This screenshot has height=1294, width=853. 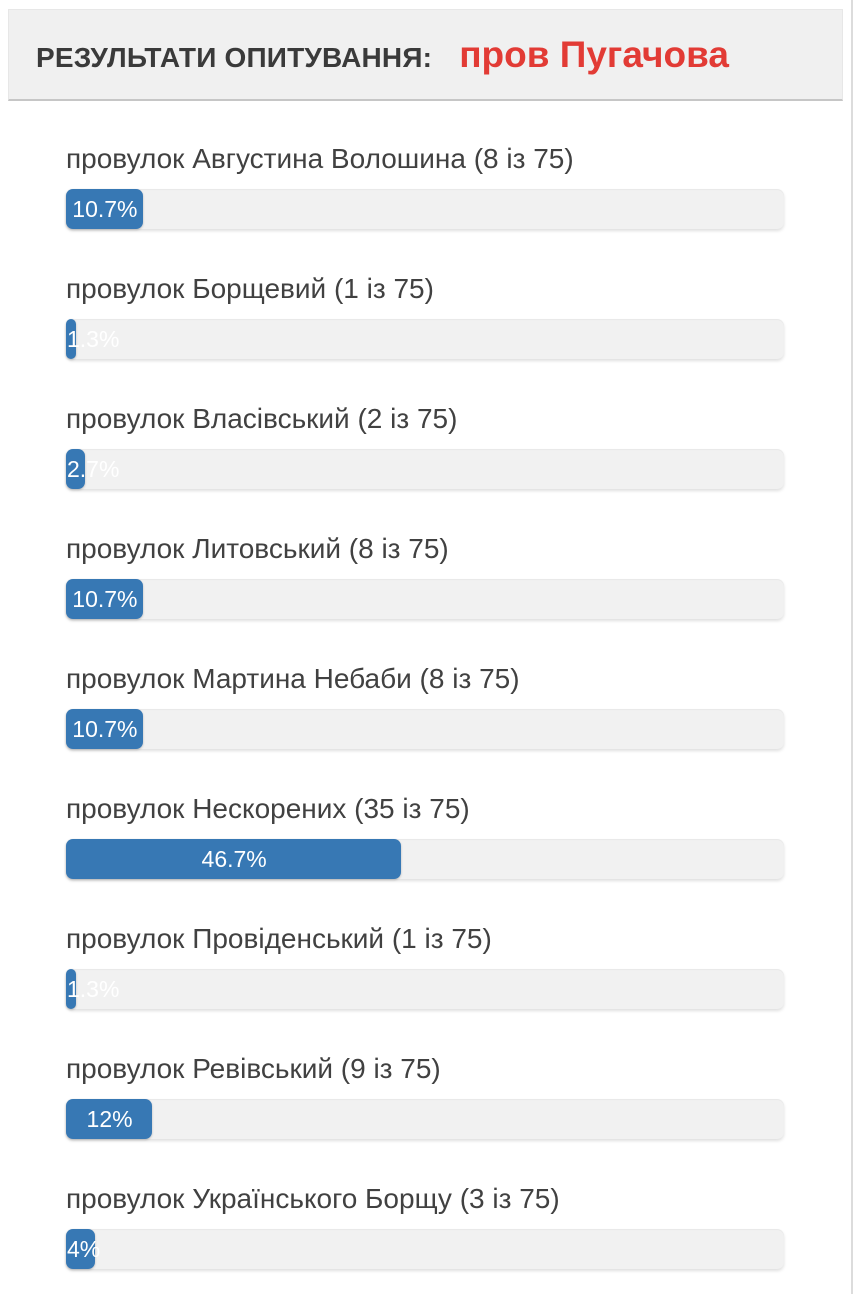 I want to click on poll-bar-fill: 4%, so click(x=83, y=1249).